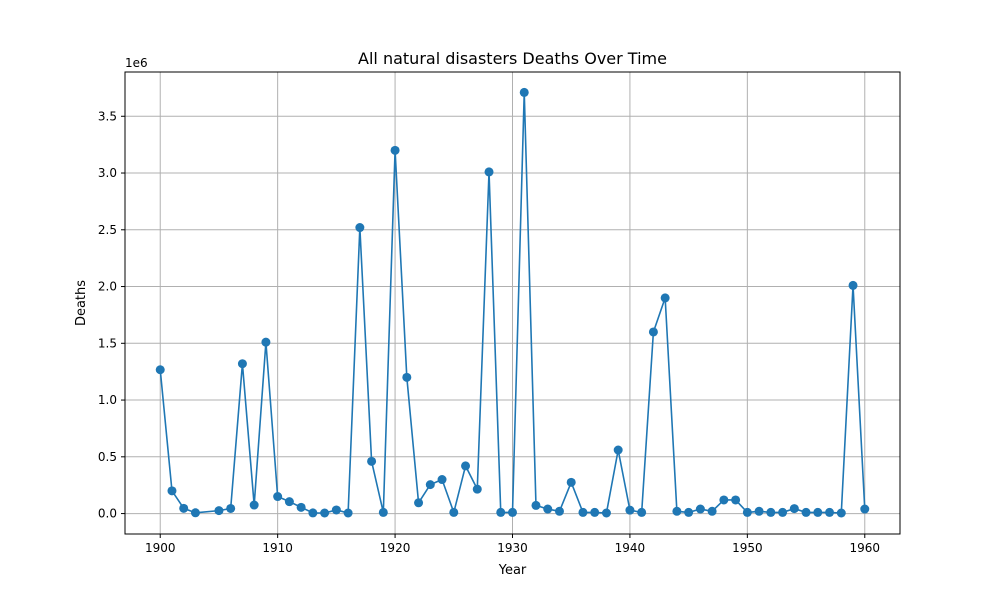 This screenshot has width=1000, height=600. Describe the element at coordinates (107, 116) in the screenshot. I see `y-tick-label: 3.5` at that location.